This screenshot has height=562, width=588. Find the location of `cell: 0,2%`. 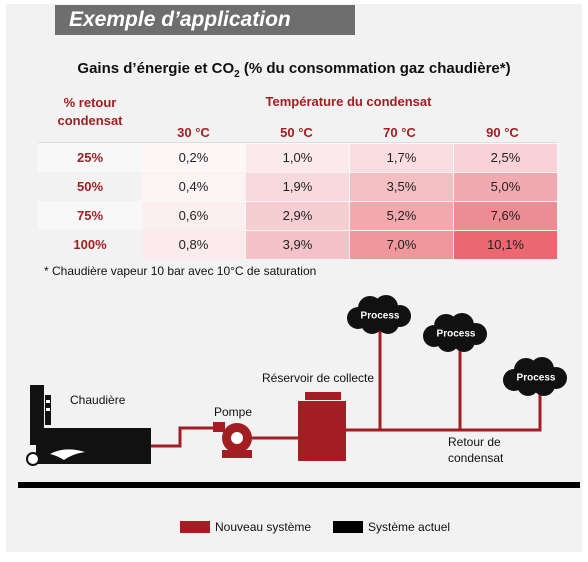

cell: 0,2% is located at coordinates (193, 157).